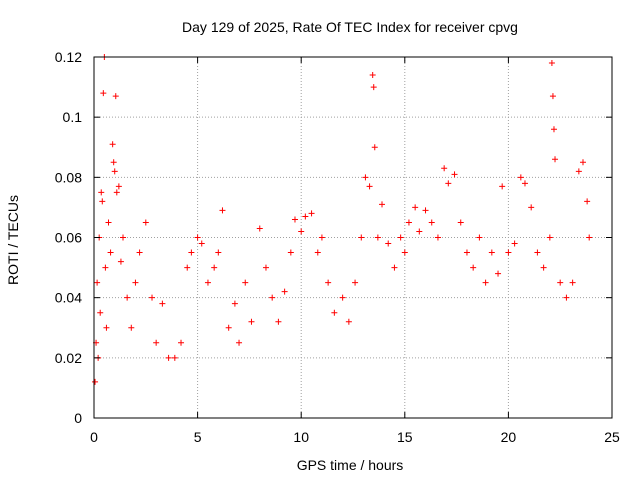 The image size is (640, 480). I want to click on y-tick-label: 0.04, so click(68, 298).